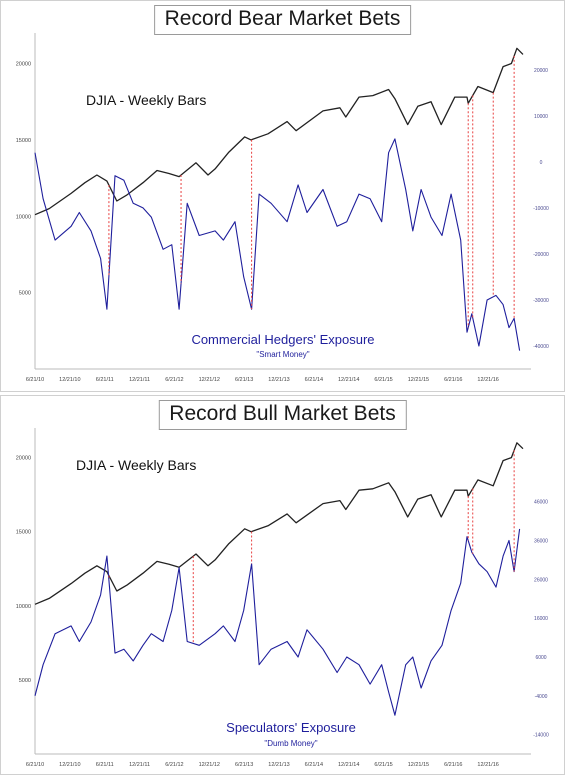  Describe the element at coordinates (282, 415) in the screenshot. I see `chart-title: Record Bull Market Bets` at that location.